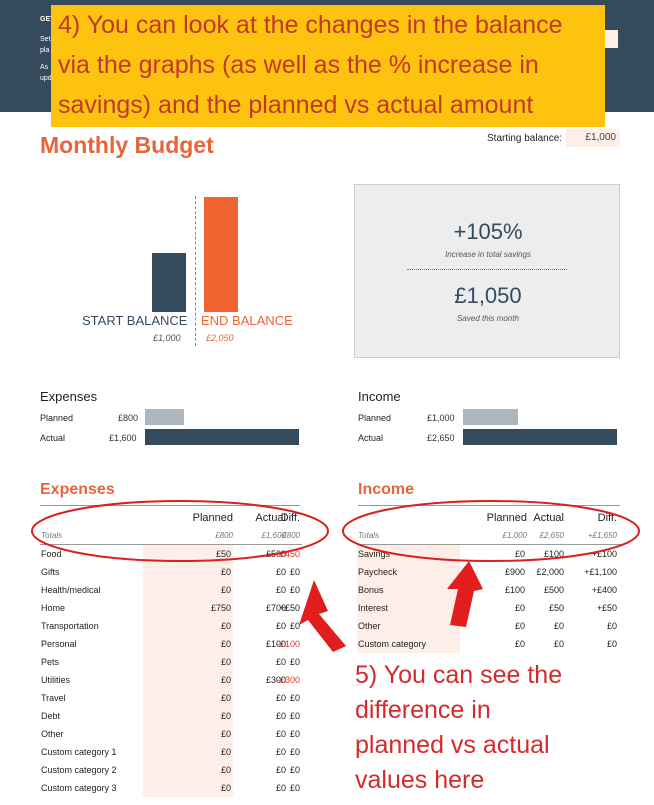 The height and width of the screenshot is (805, 654). Describe the element at coordinates (408, 644) in the screenshot. I see `category-name: Custom category` at that location.